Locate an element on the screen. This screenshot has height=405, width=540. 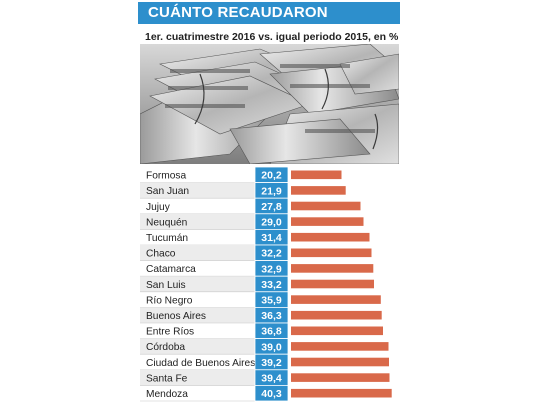
category-label: Río Negro is located at coordinates (169, 300).